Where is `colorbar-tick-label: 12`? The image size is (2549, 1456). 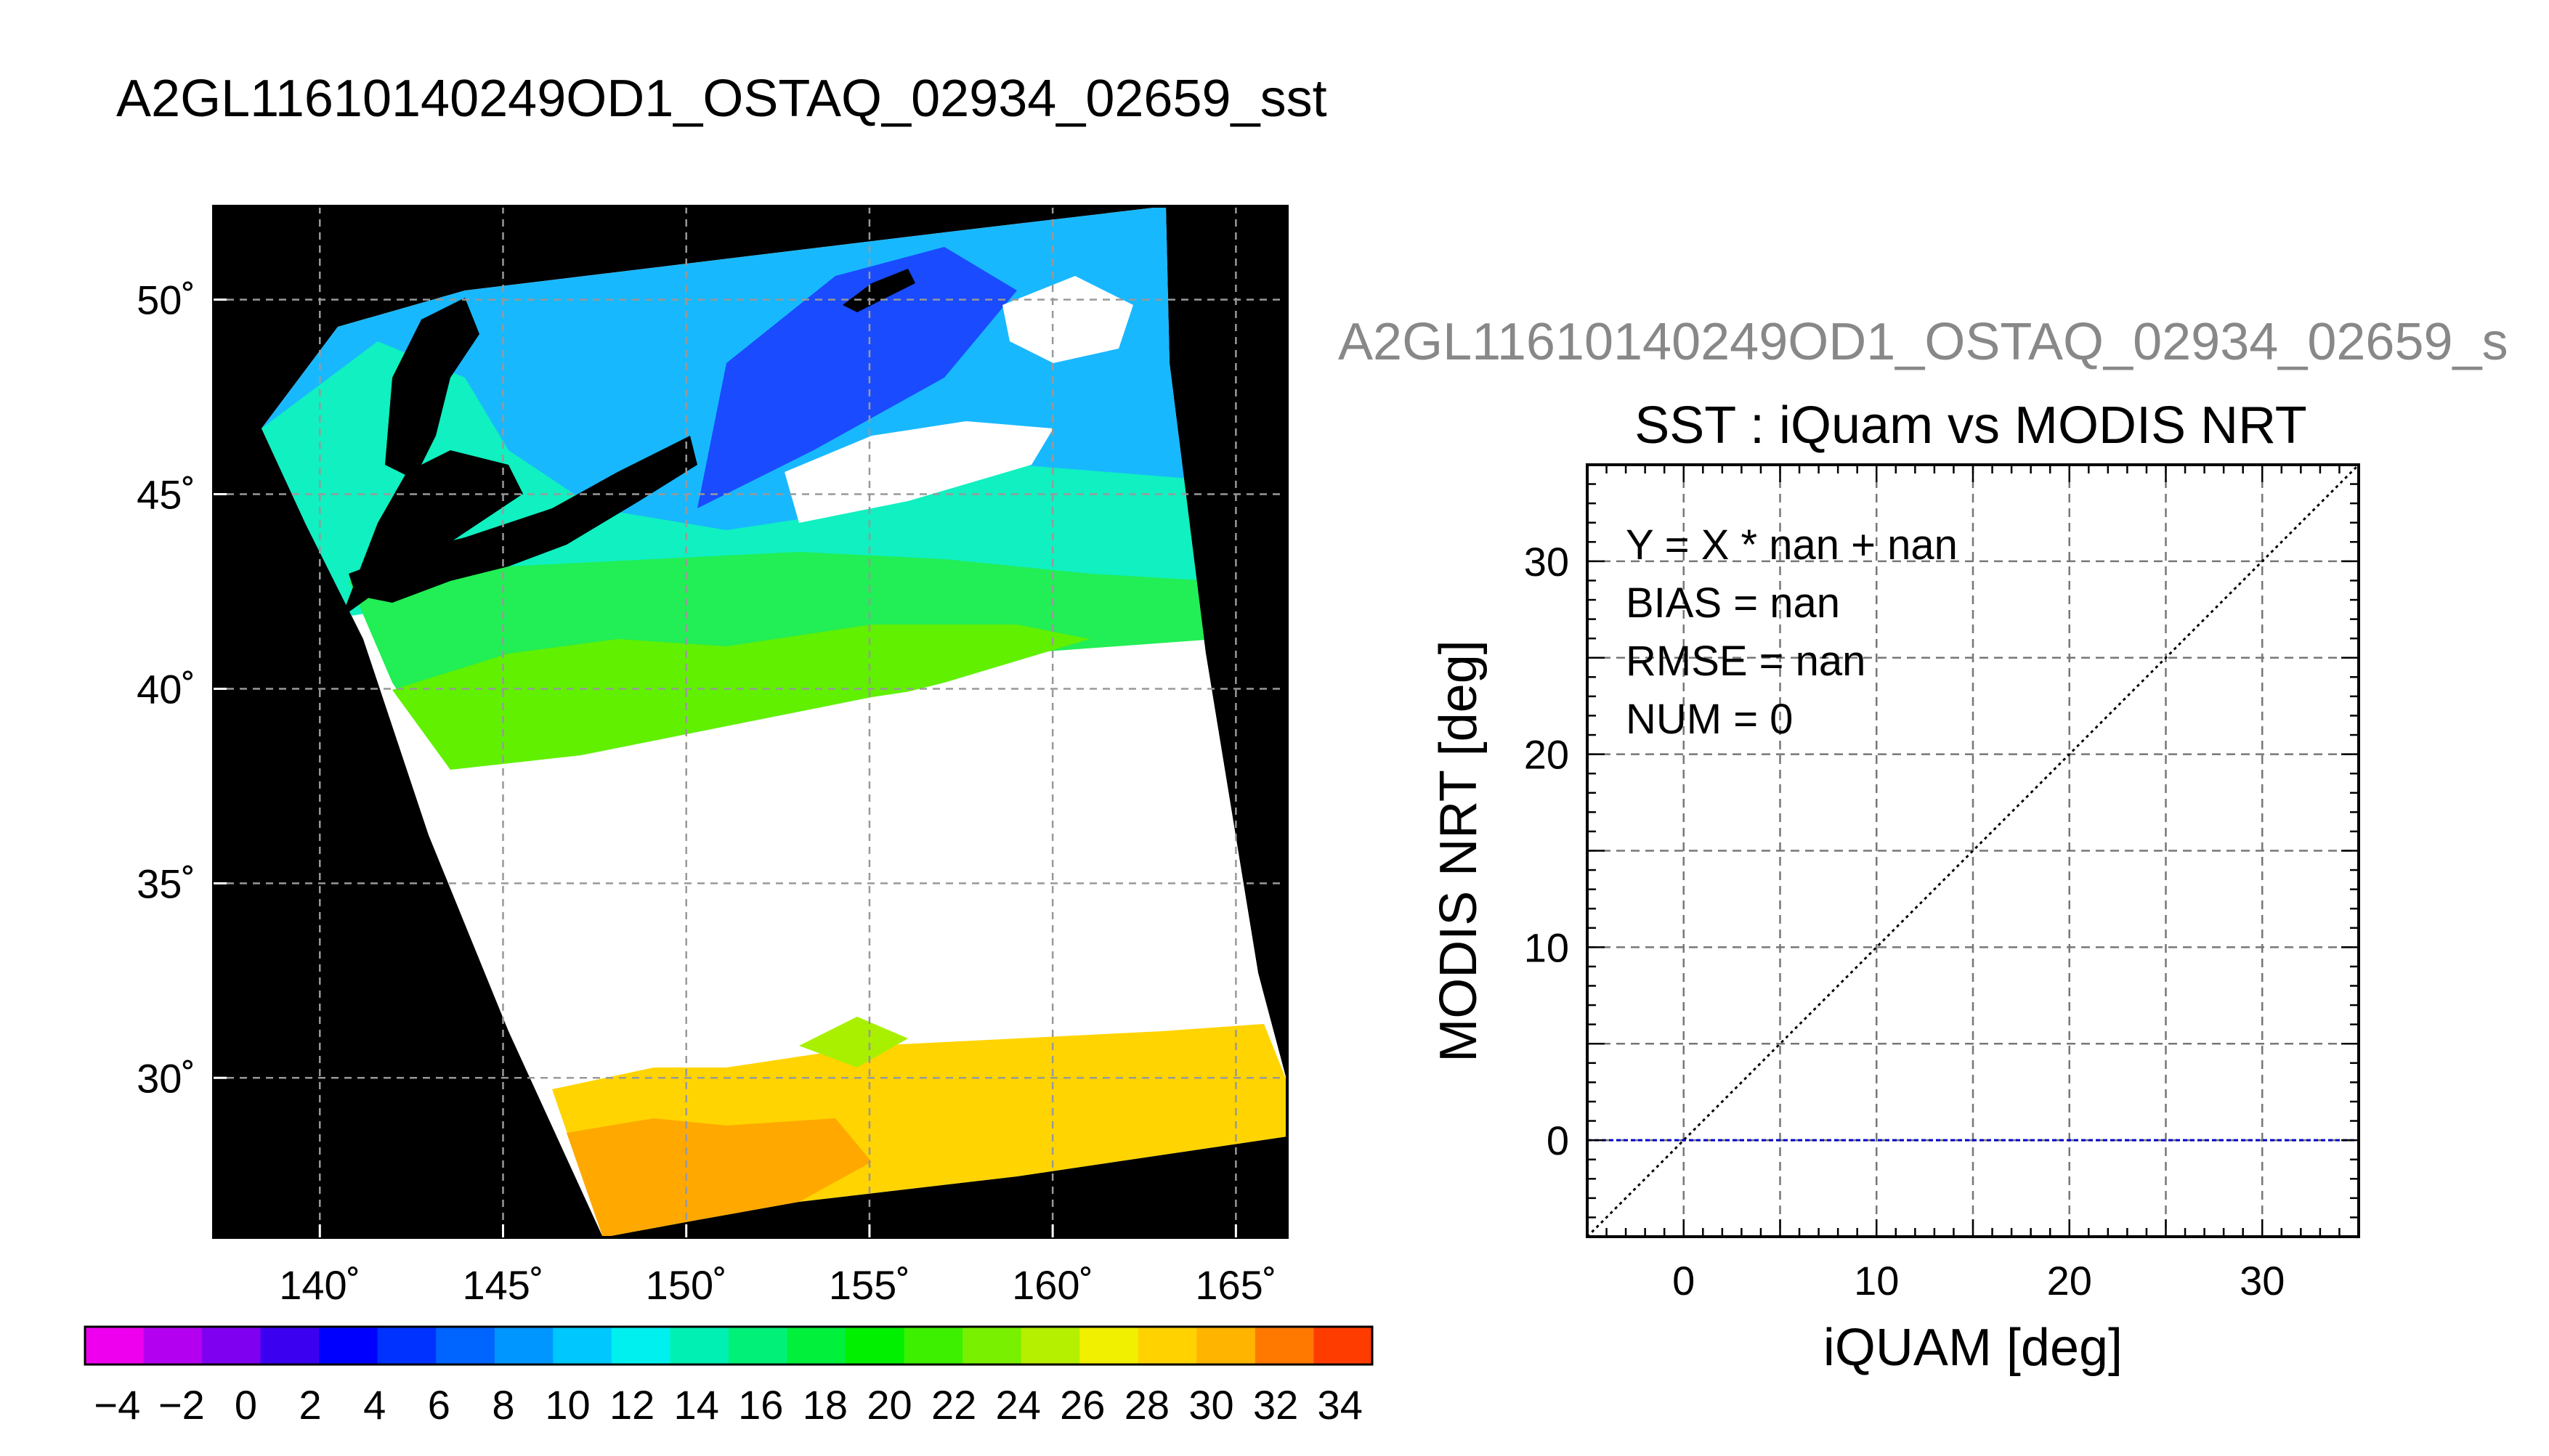
colorbar-tick-label: 12 is located at coordinates (632, 1405).